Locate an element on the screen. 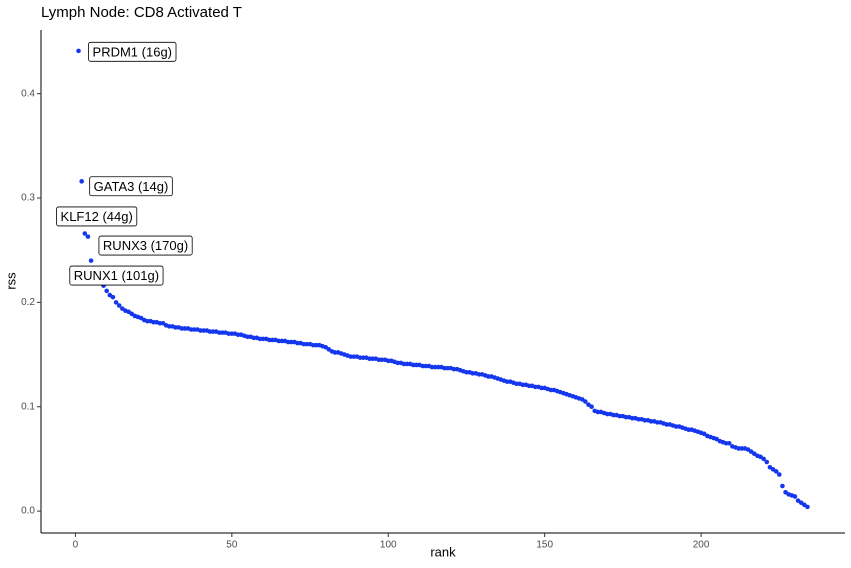  y-axis-title: rss is located at coordinates (10, 281).